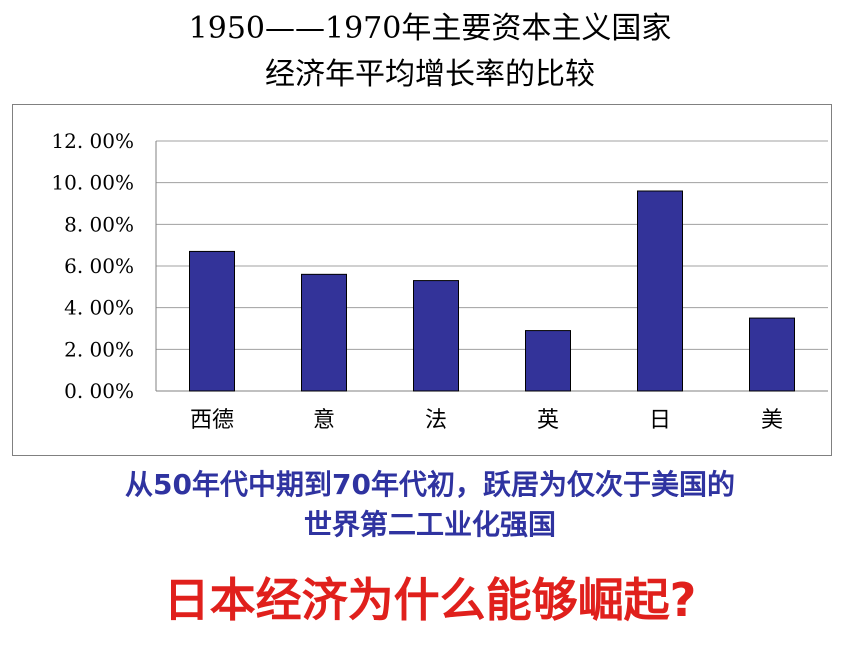 This screenshot has width=860, height=645. What do you see at coordinates (212, 420) in the screenshot?
I see `x-category-label: 西德` at bounding box center [212, 420].